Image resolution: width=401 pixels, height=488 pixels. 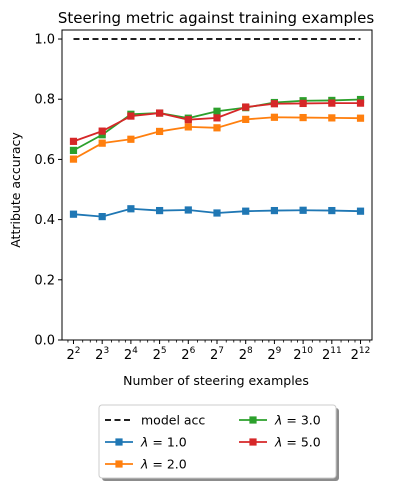 I want to click on x-tick-label: 28, so click(x=246, y=354).